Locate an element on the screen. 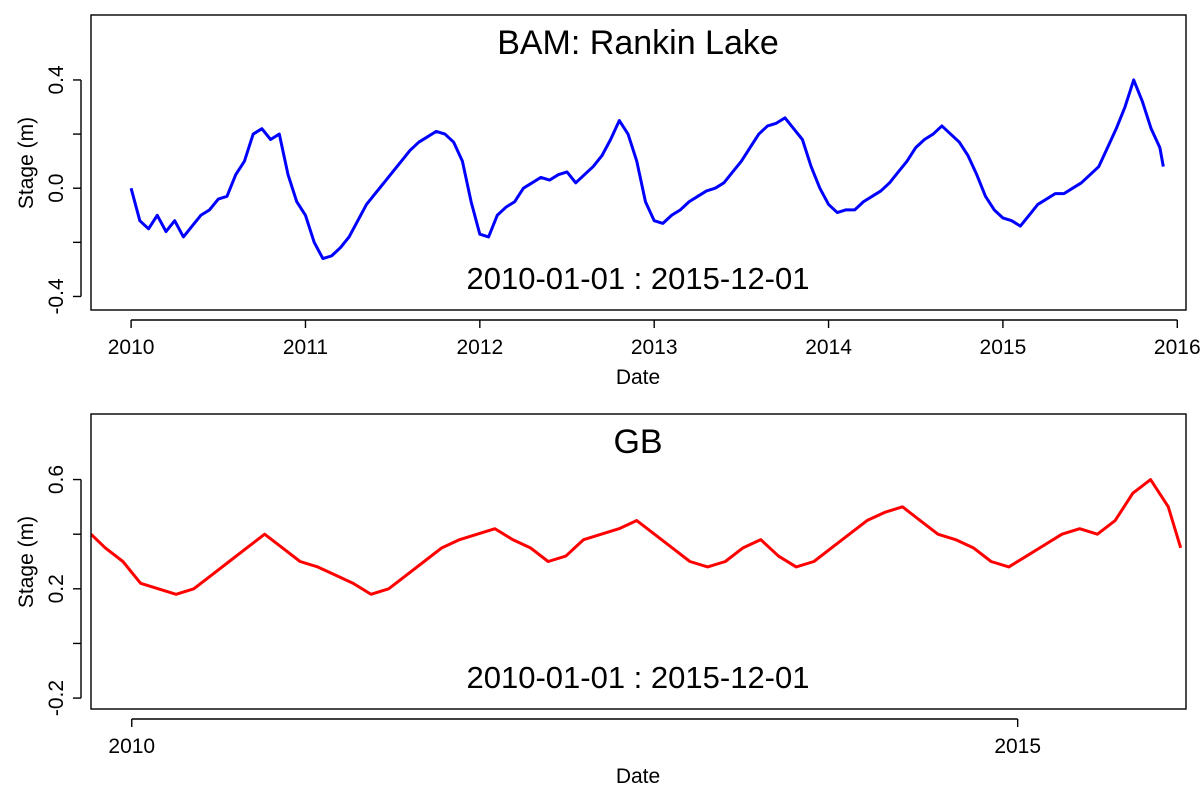  x-tick-label: 2012 is located at coordinates (479, 347).